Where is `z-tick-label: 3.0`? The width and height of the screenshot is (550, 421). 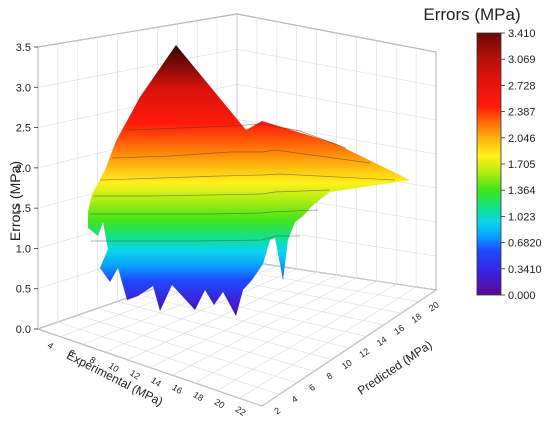
z-tick-label: 3.0 is located at coordinates (23, 88).